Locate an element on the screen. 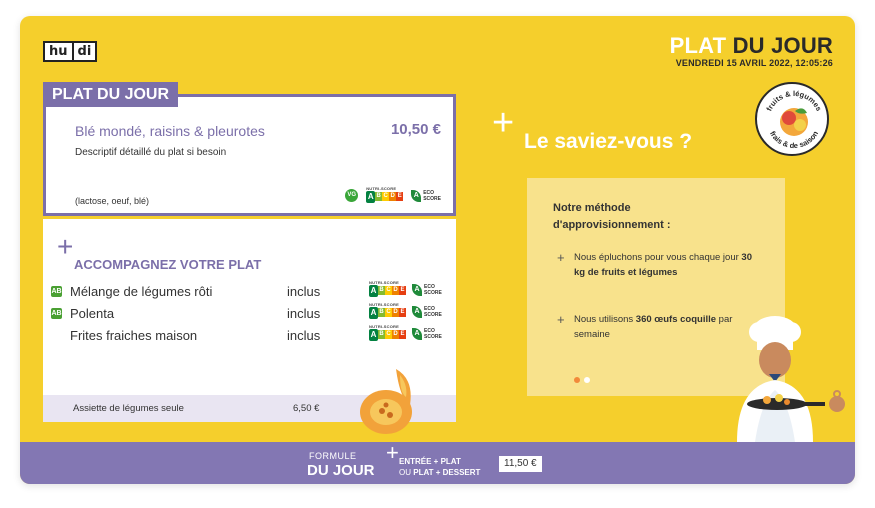 This screenshot has width=875, height=508. dish-description: Descriptif détaillé du plat si besoin is located at coordinates (151, 152).